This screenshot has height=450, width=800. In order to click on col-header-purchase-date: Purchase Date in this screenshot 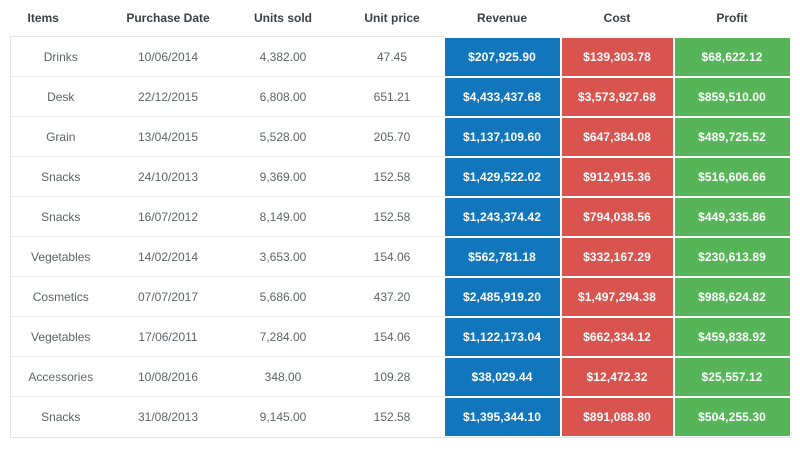, I will do `click(168, 18)`.